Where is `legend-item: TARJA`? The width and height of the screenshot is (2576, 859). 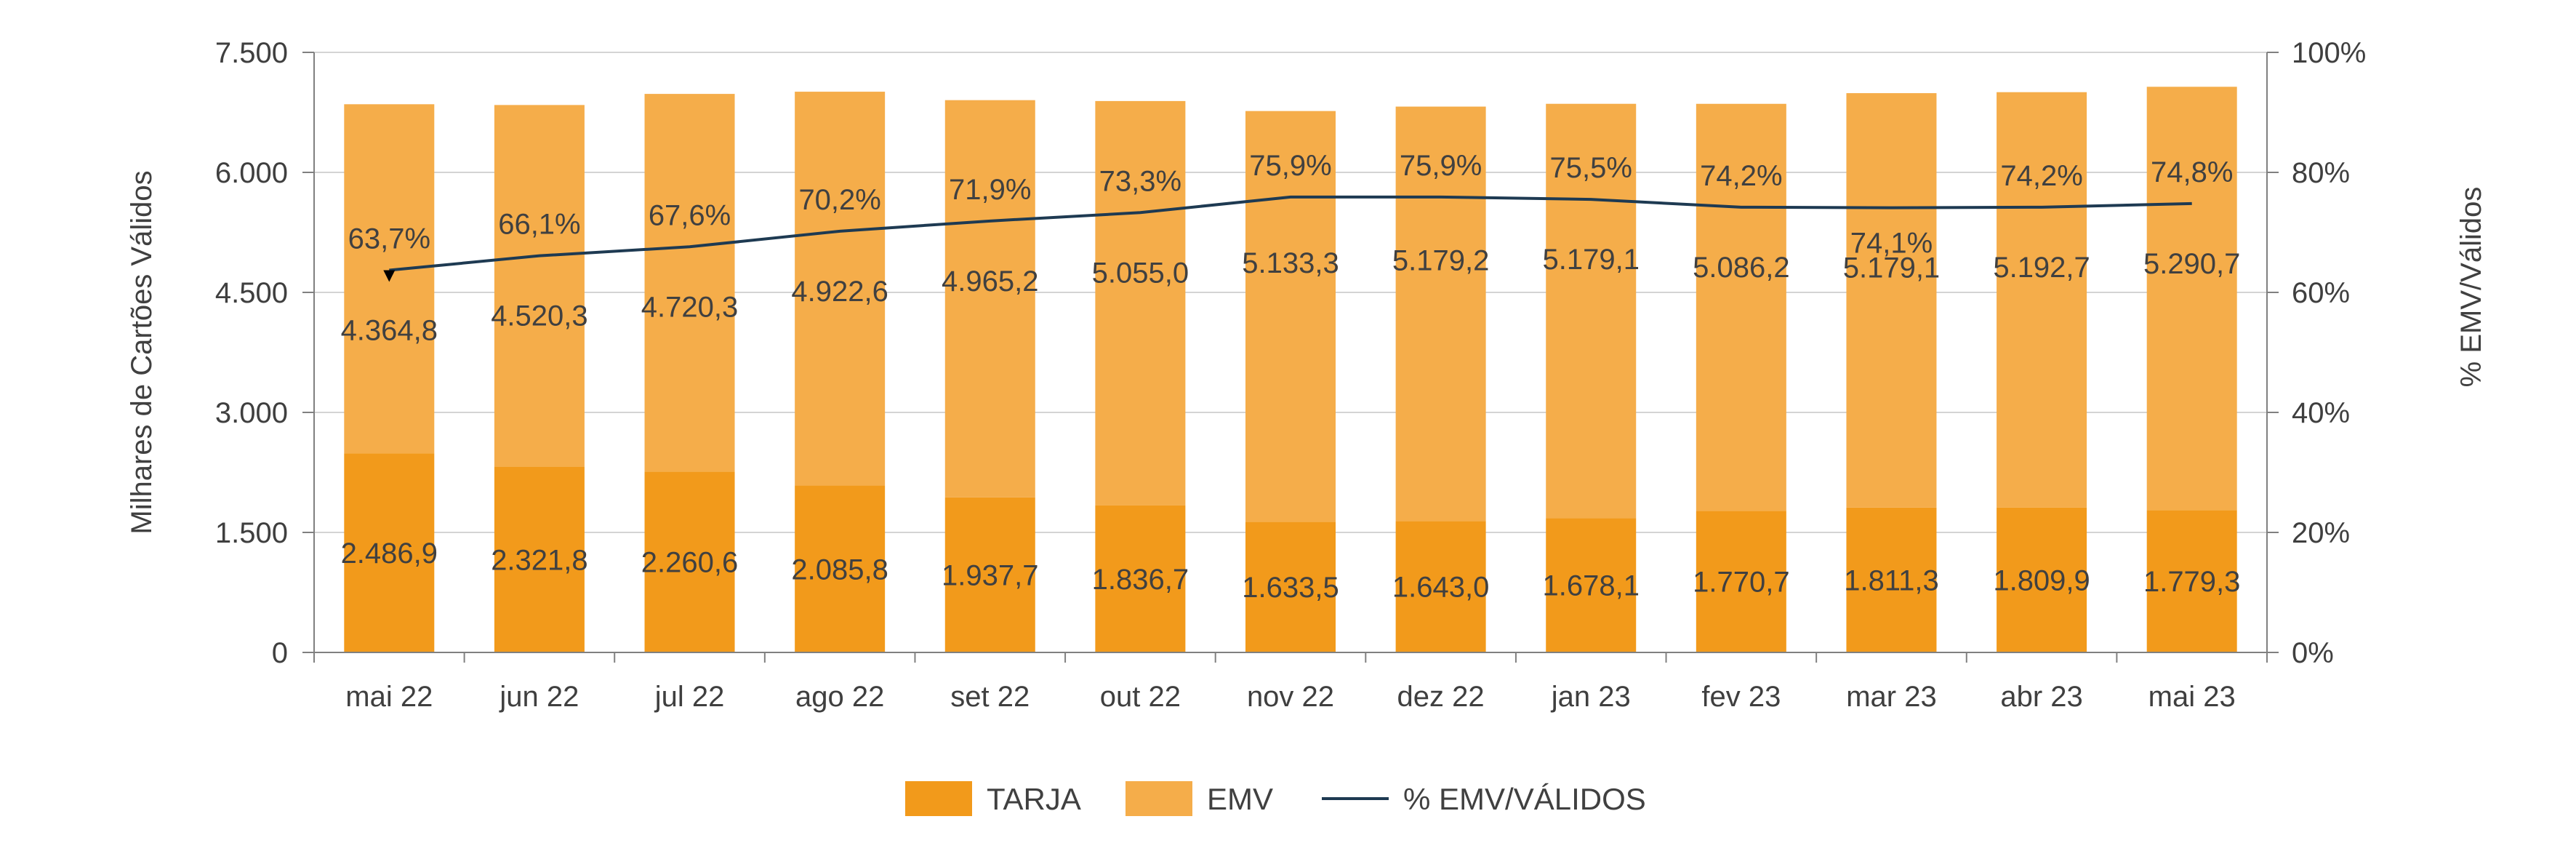 legend-item: TARJA is located at coordinates (993, 798).